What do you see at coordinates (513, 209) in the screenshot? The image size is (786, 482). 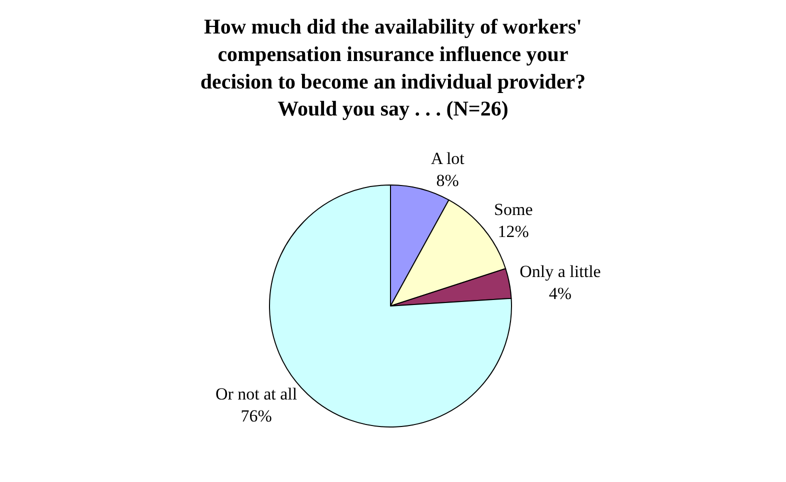 I see `slice-label: Some` at bounding box center [513, 209].